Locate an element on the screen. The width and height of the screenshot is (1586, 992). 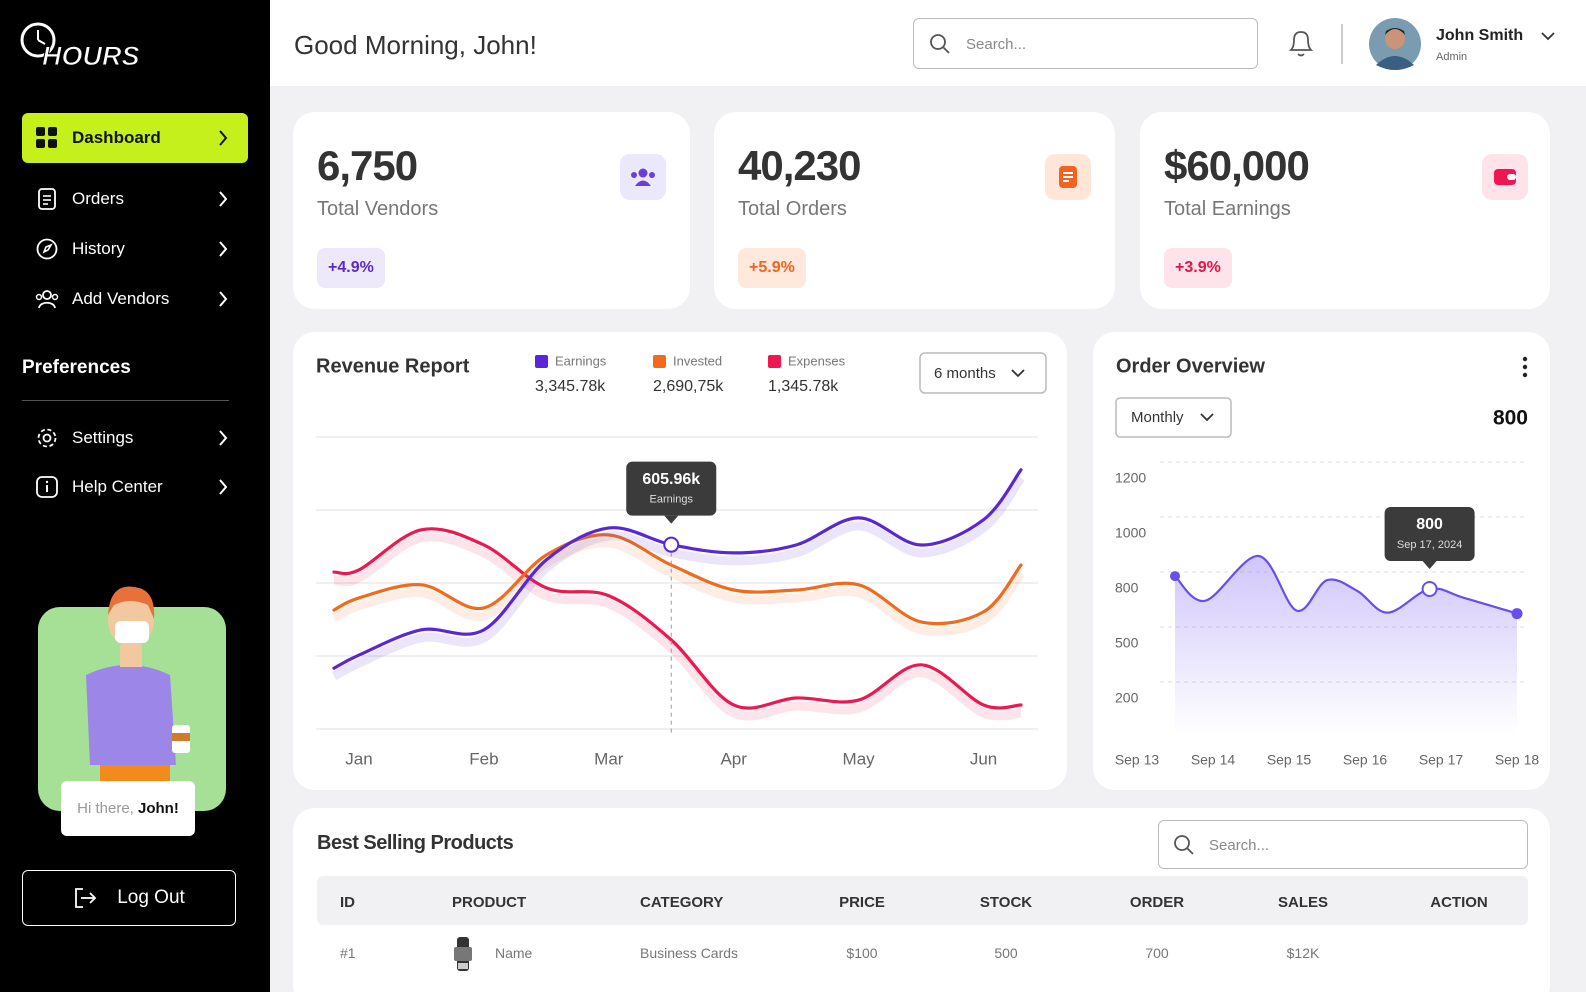
stat-label: Total Earnings is located at coordinates (1227, 209).